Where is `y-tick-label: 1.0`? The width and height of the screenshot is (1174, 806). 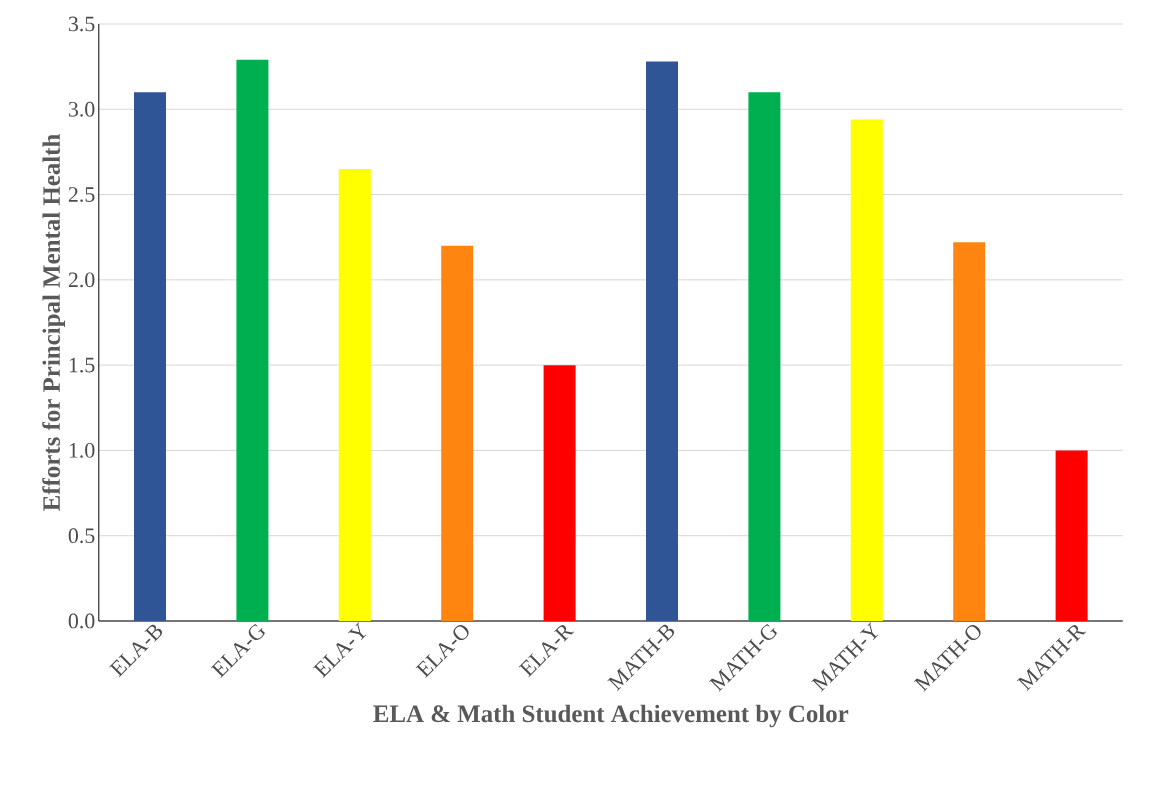 y-tick-label: 1.0 is located at coordinates (82, 450).